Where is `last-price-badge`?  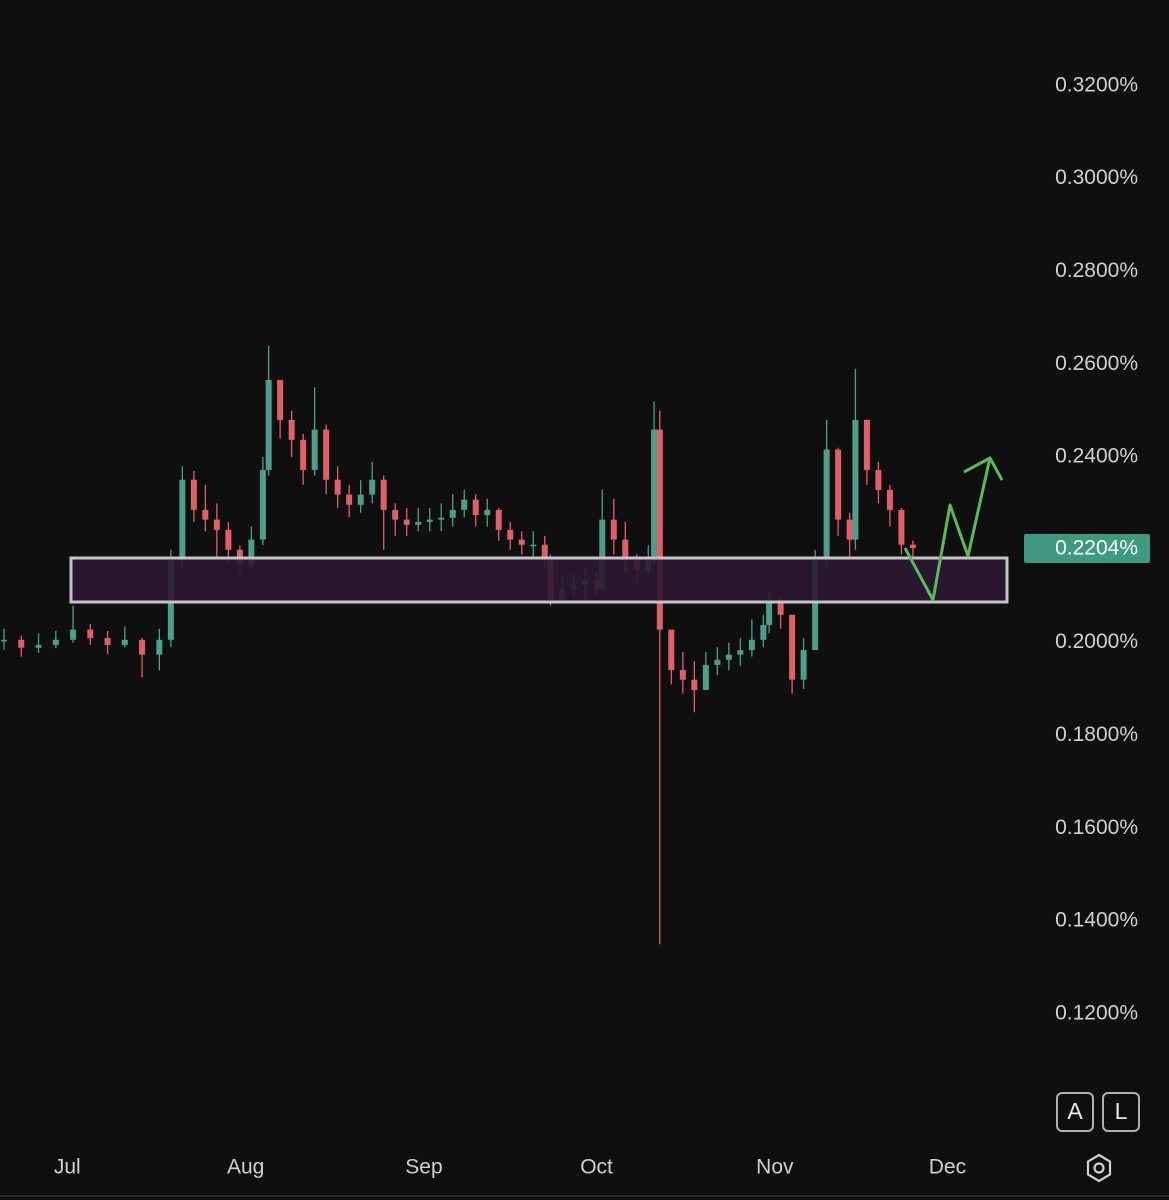 last-price-badge is located at coordinates (1087, 548).